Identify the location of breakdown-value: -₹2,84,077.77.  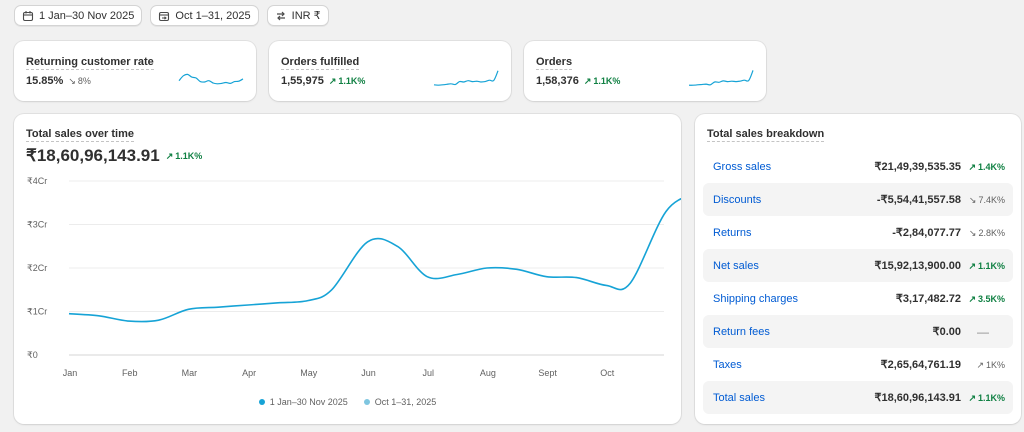
(926, 233).